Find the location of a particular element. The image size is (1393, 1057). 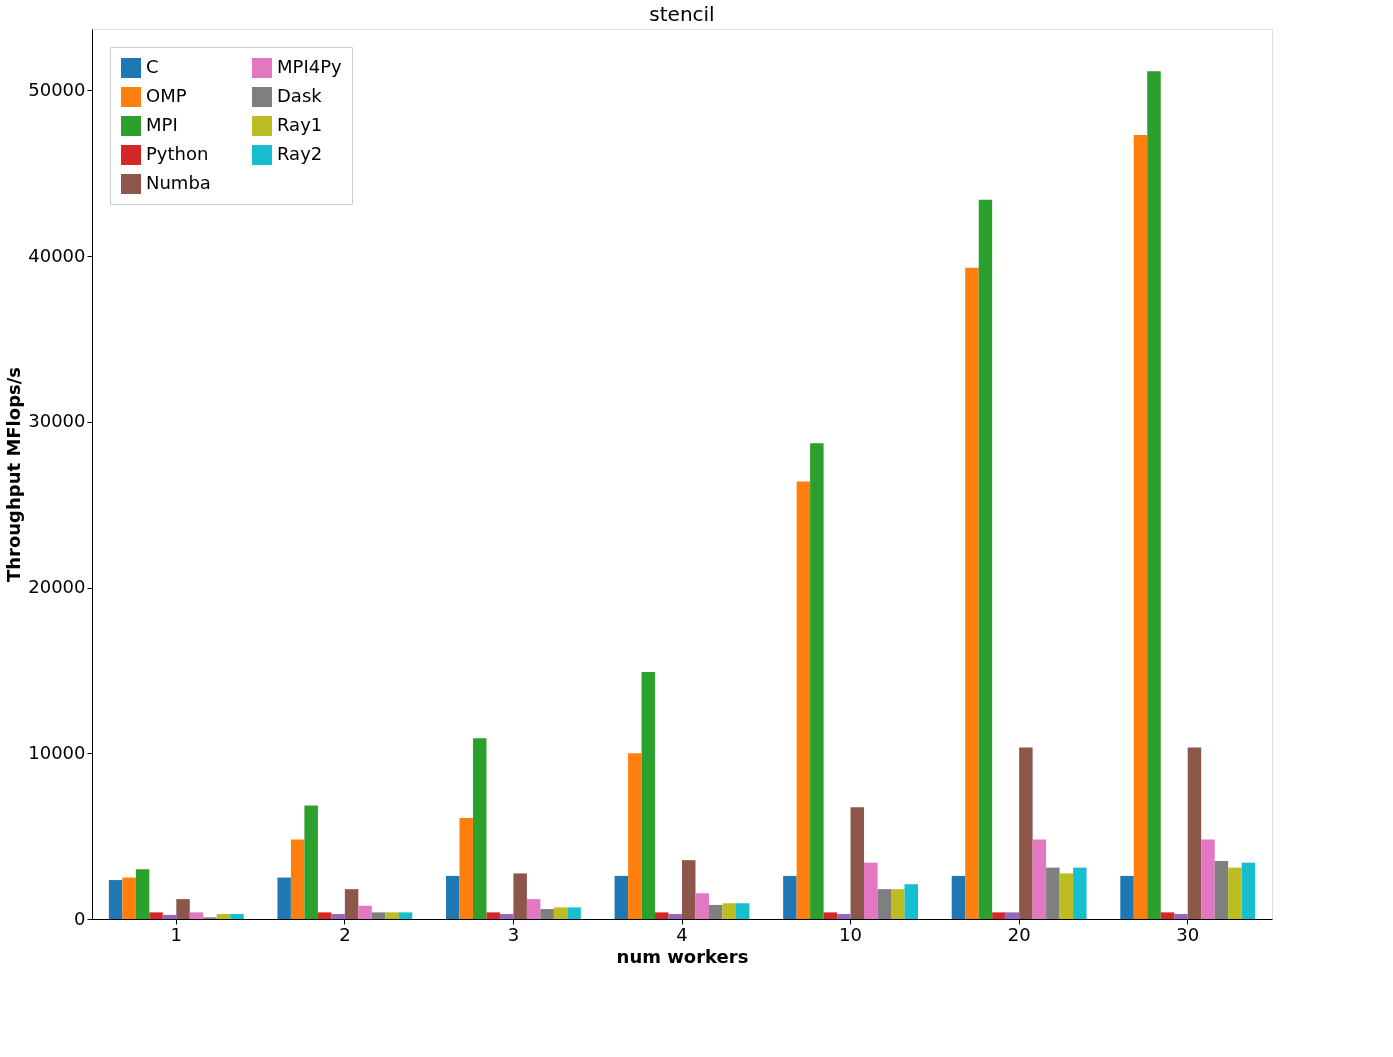

y-axis-title: Throughput MFlops/s is located at coordinates (14, 474).